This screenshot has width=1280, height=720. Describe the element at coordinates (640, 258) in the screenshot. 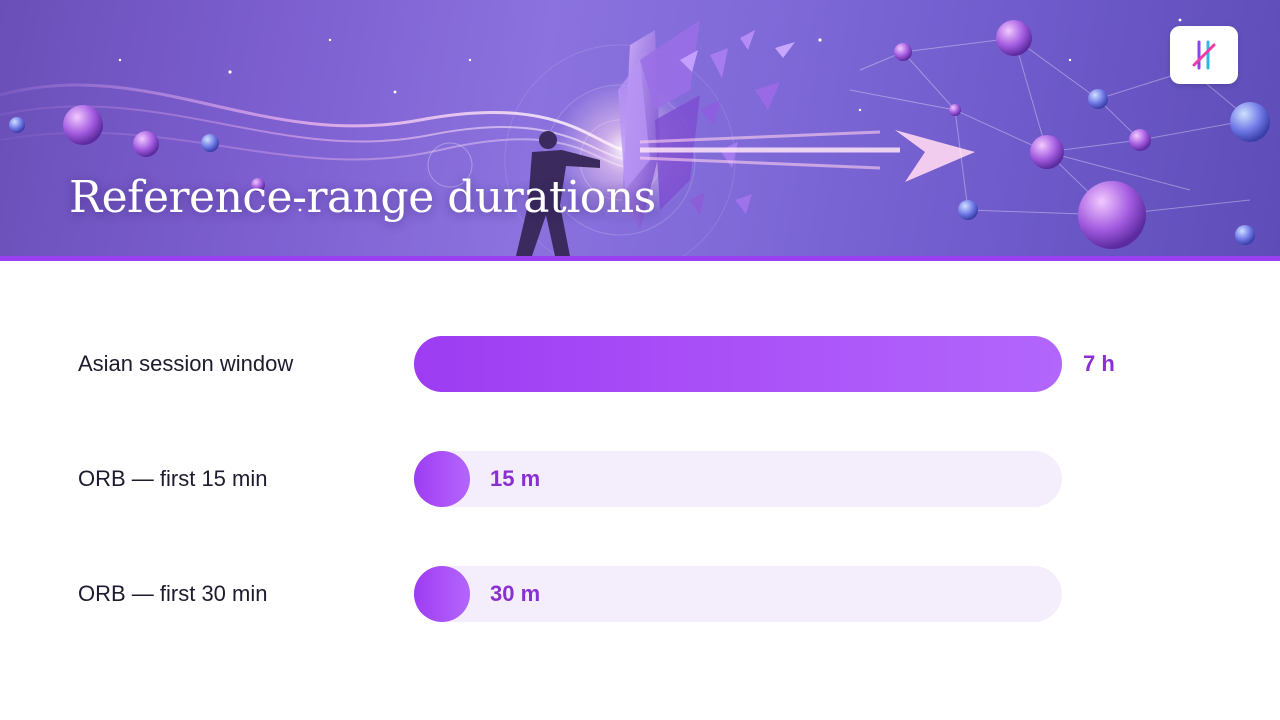

I see `header-divider` at that location.